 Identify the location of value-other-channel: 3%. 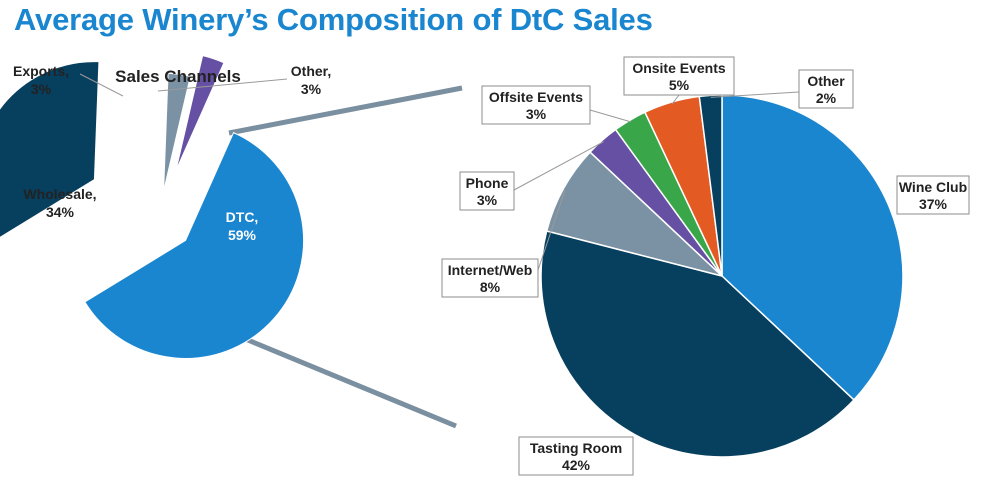
(311, 89).